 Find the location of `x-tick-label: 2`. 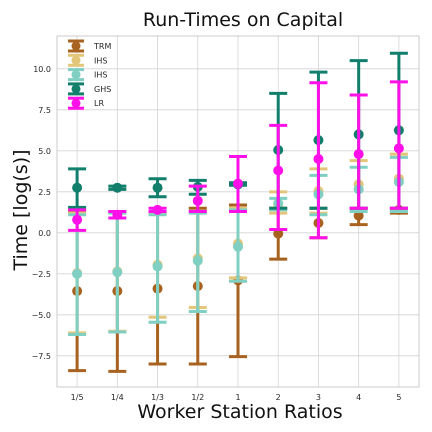

x-tick-label: 2 is located at coordinates (278, 397).